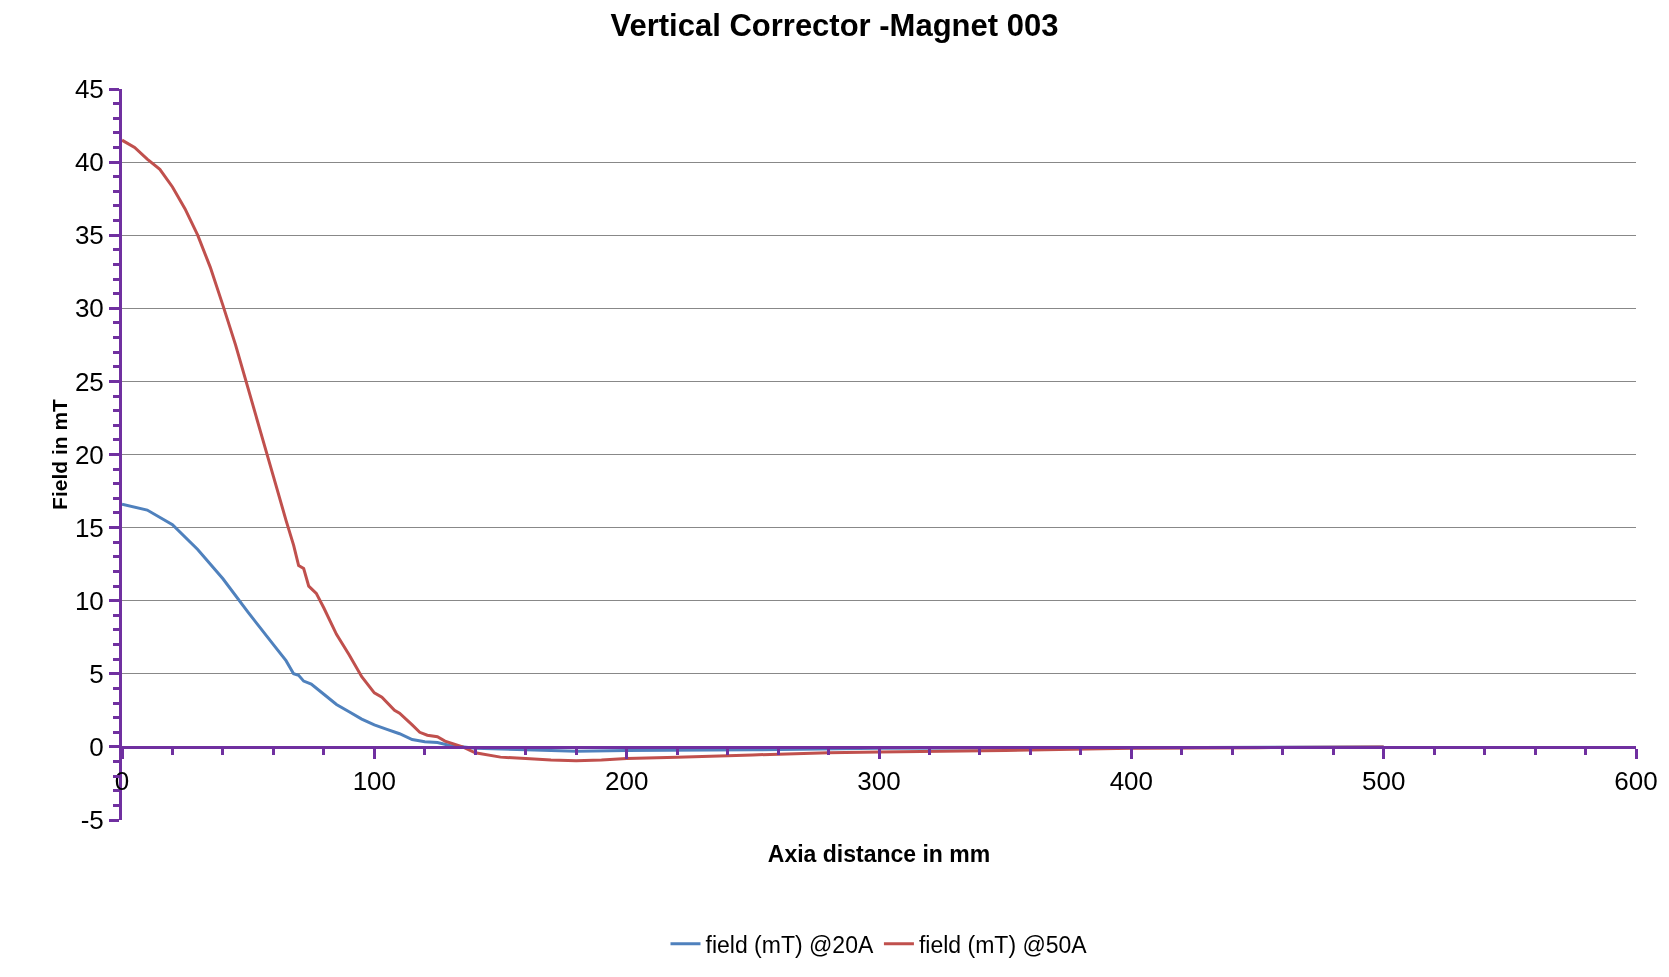 The image size is (1669, 977). Describe the element at coordinates (96, 747) in the screenshot. I see `y-tick-label: 0` at that location.